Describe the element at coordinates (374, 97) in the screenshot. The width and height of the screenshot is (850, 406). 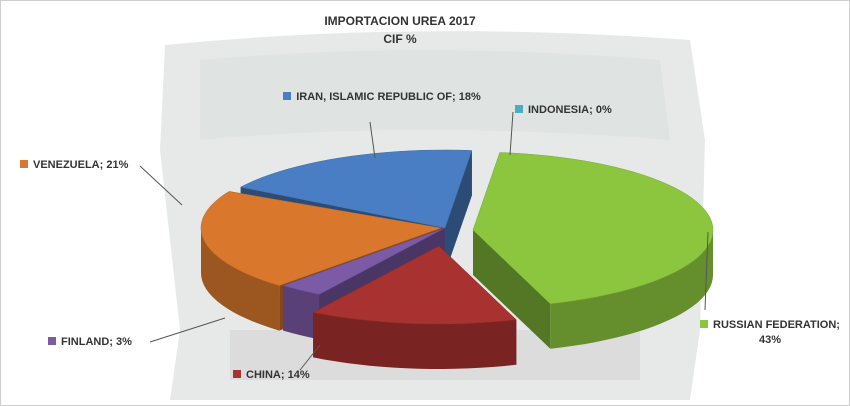
I see `category-label: IRAN, ISLAMIC REPUBLIC OF` at that location.